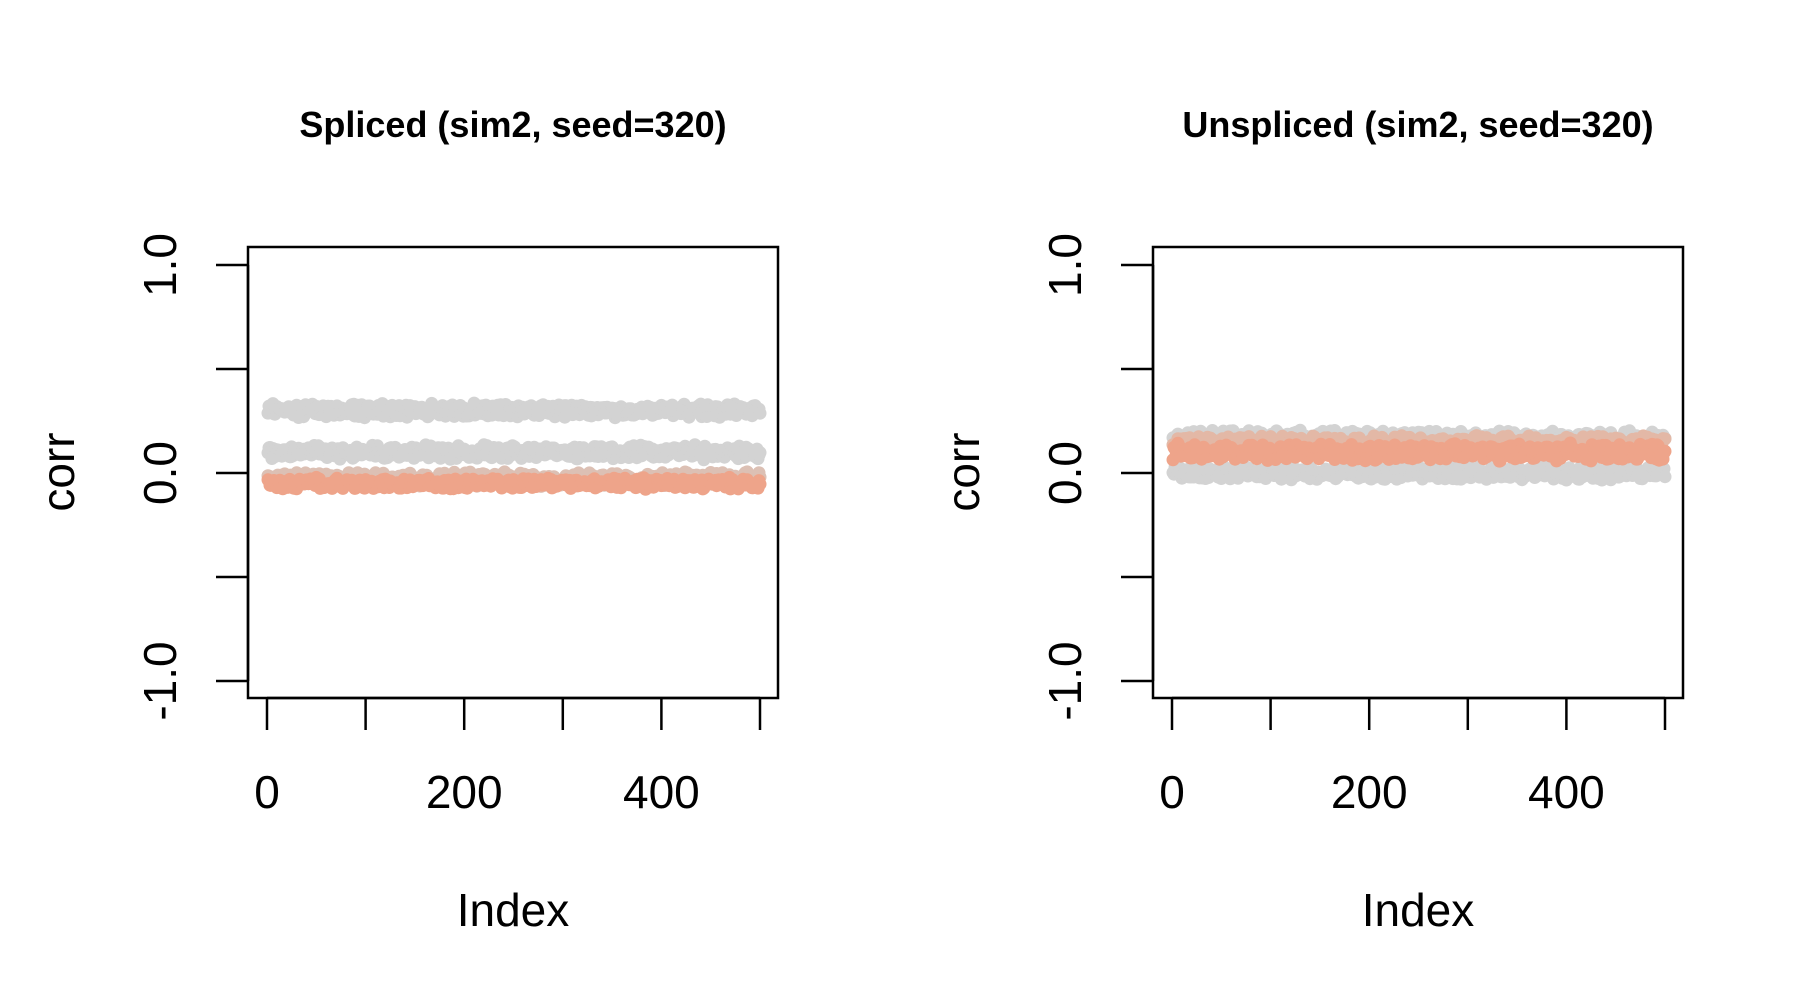 The image size is (1800, 1000). What do you see at coordinates (512, 124) in the screenshot?
I see `panel-title: Spliced (sim2, seed=320)` at bounding box center [512, 124].